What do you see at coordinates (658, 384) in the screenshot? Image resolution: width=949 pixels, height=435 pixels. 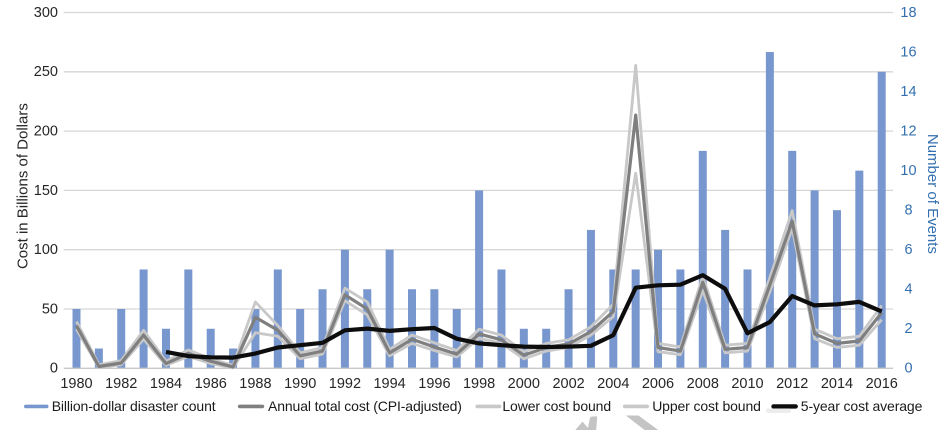 I see `svg-text: 2006` at bounding box center [658, 384].